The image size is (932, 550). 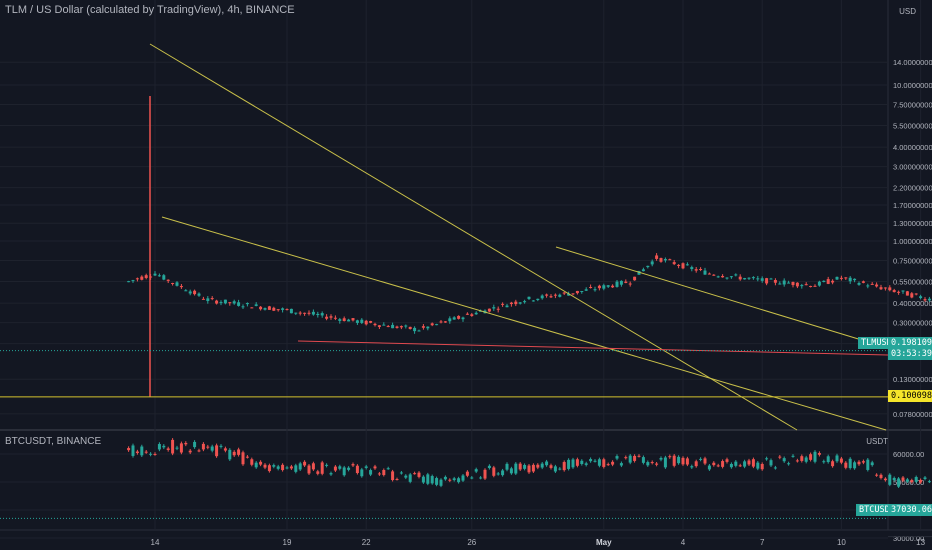 I want to click on tlm-candles, so click(x=529, y=293).